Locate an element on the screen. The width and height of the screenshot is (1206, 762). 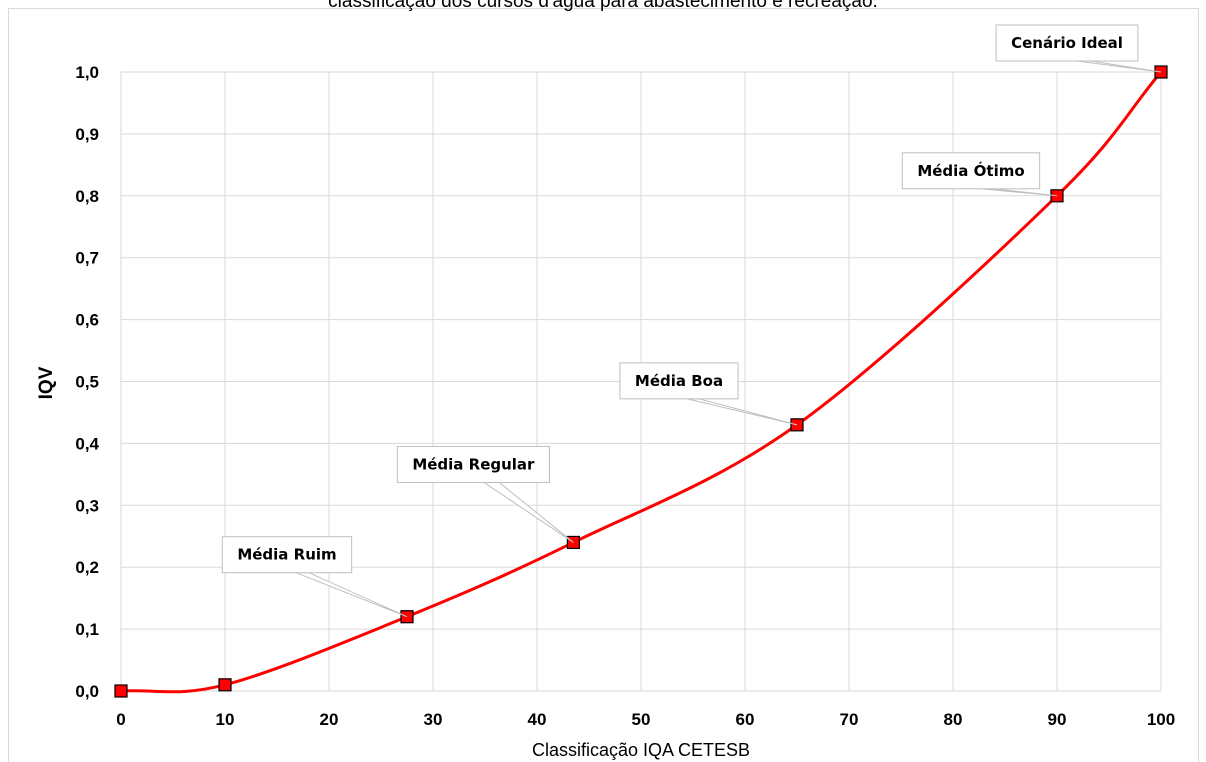
callout-label: Média Ruim is located at coordinates (286, 555).